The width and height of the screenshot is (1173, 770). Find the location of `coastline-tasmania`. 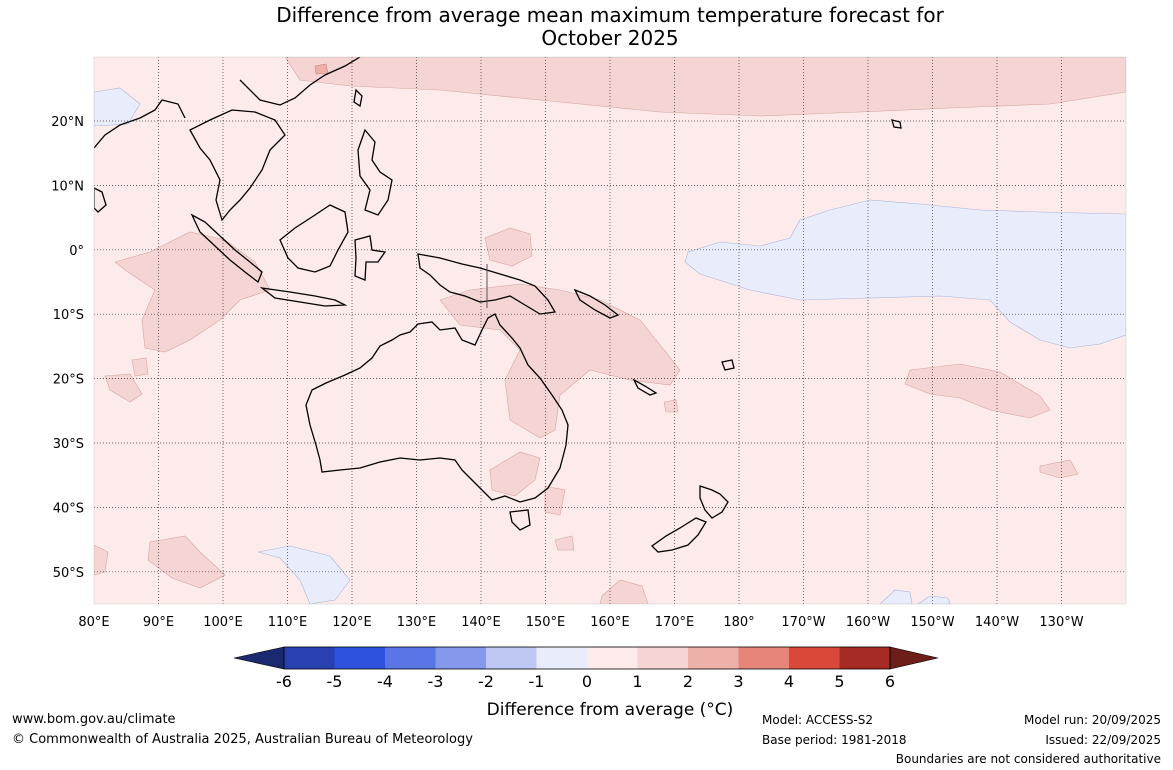

coastline-tasmania is located at coordinates (520, 520).